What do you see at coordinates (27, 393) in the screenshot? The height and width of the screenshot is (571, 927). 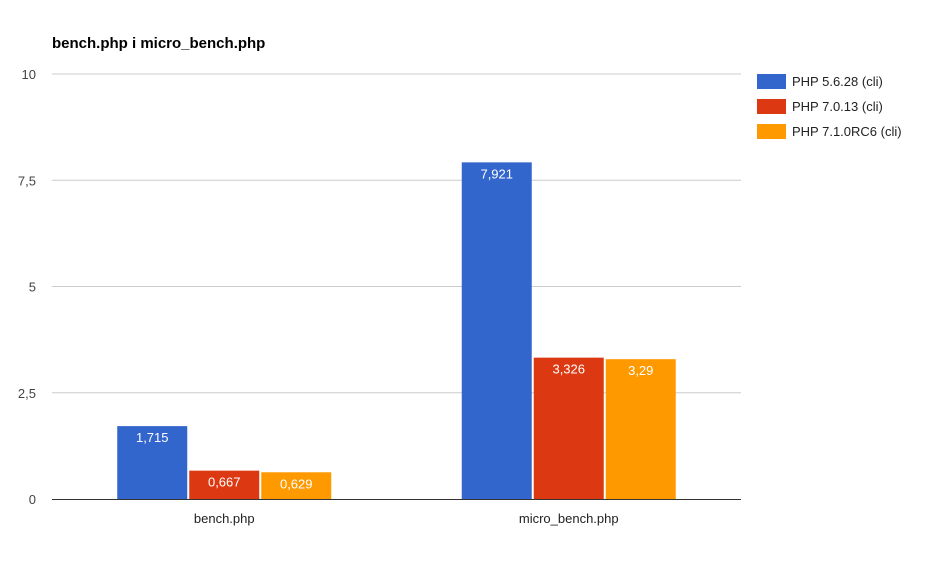 I see `y-tick-label: 2,5` at bounding box center [27, 393].